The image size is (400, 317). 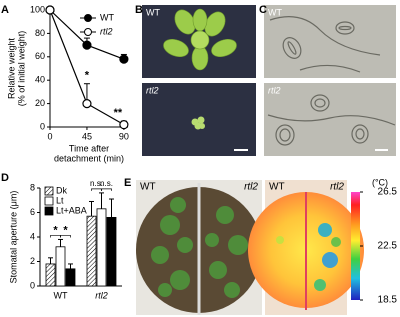 What do you see at coordinates (200, 39) in the screenshot?
I see `plant-wt` at bounding box center [200, 39].